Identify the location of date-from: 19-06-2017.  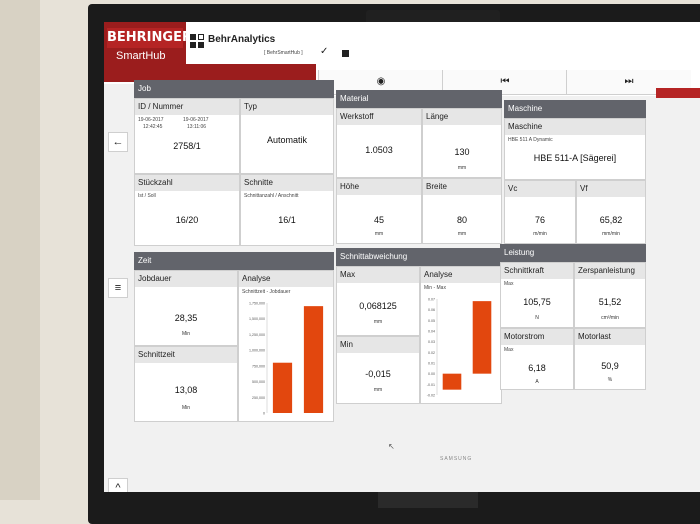
(151, 120).